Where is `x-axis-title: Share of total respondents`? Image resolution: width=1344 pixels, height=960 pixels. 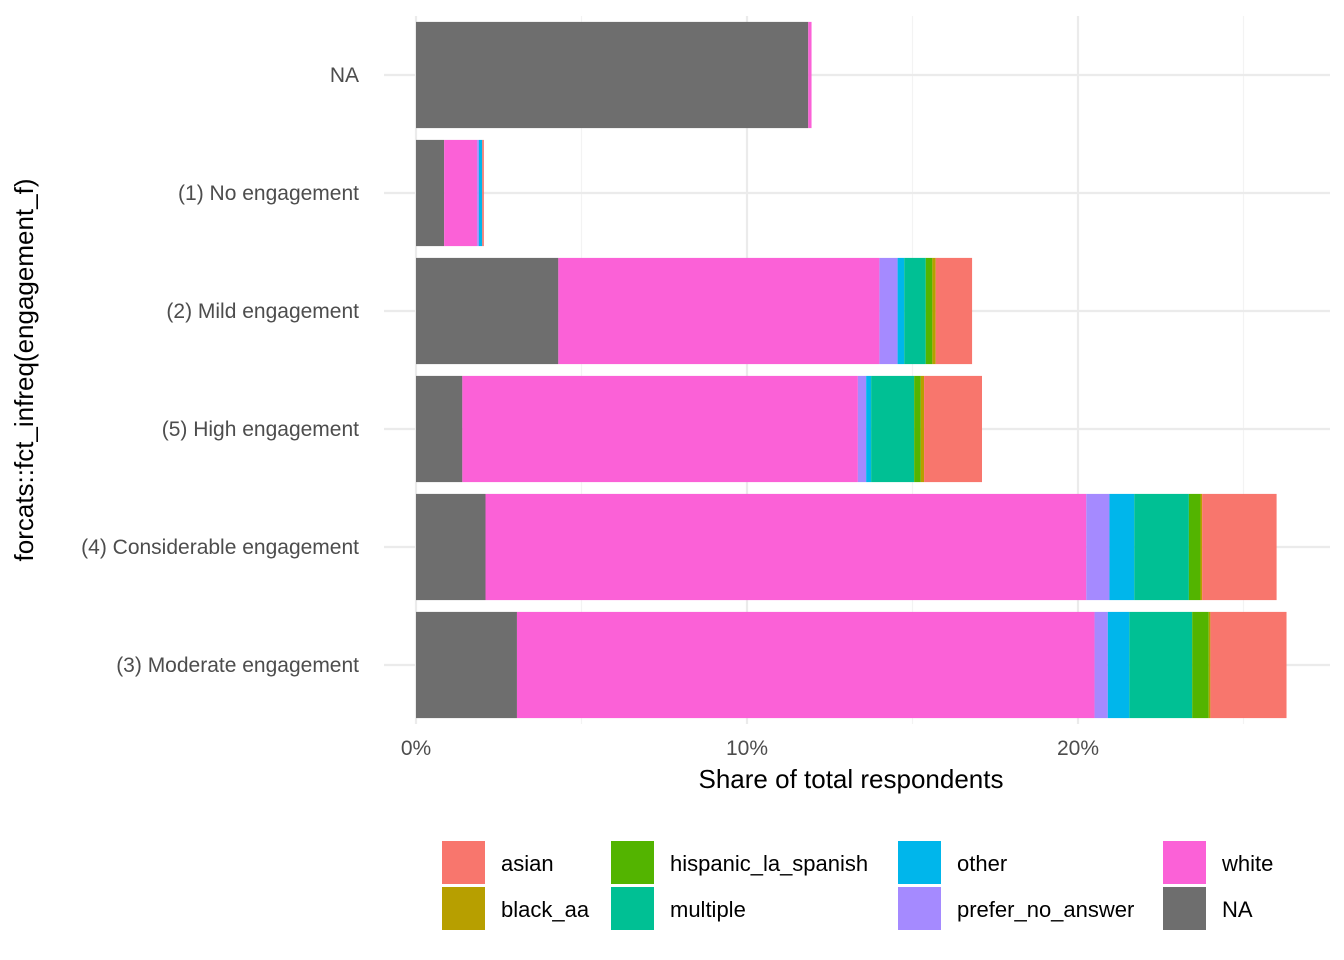
x-axis-title: Share of total respondents is located at coordinates (851, 779).